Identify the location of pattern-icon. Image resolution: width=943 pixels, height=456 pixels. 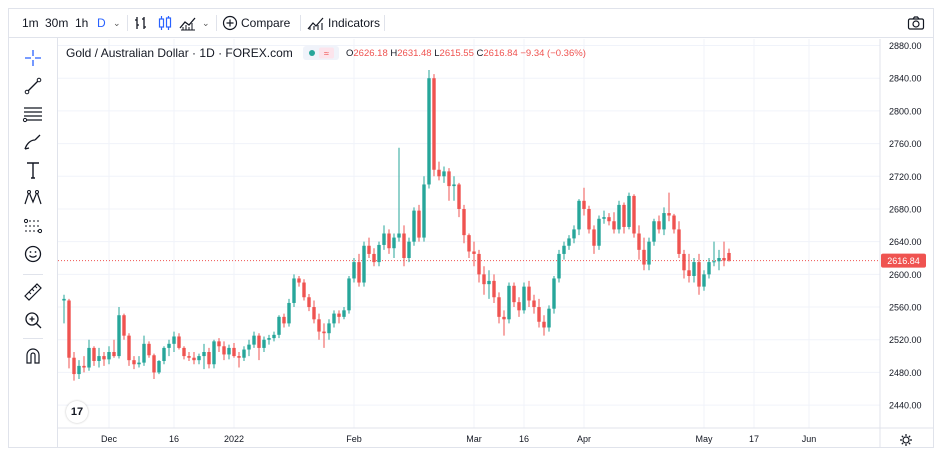
(33, 198).